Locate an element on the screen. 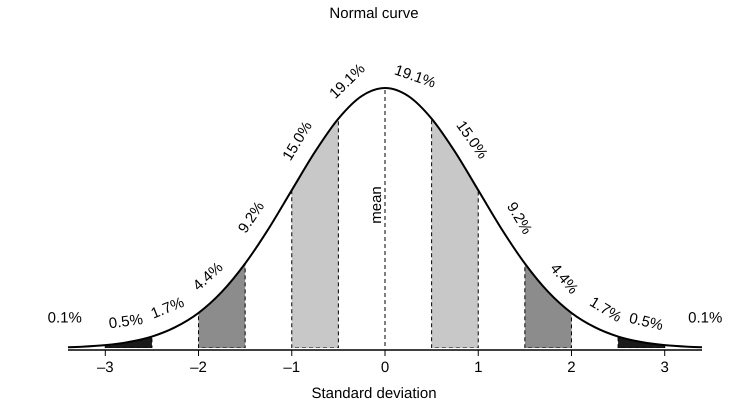 This screenshot has height=408, width=748. x-tick-label: 1 is located at coordinates (478, 367).